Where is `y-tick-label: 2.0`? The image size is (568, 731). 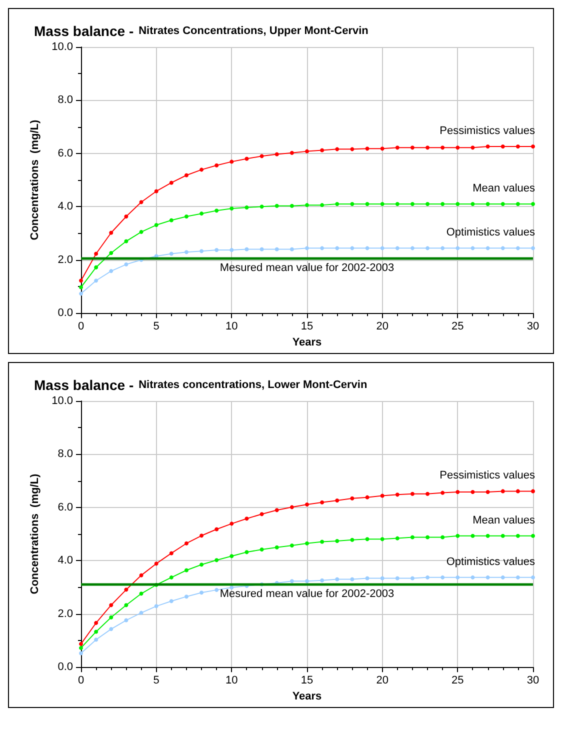
y-tick-label: 2.0 is located at coordinates (65, 260).